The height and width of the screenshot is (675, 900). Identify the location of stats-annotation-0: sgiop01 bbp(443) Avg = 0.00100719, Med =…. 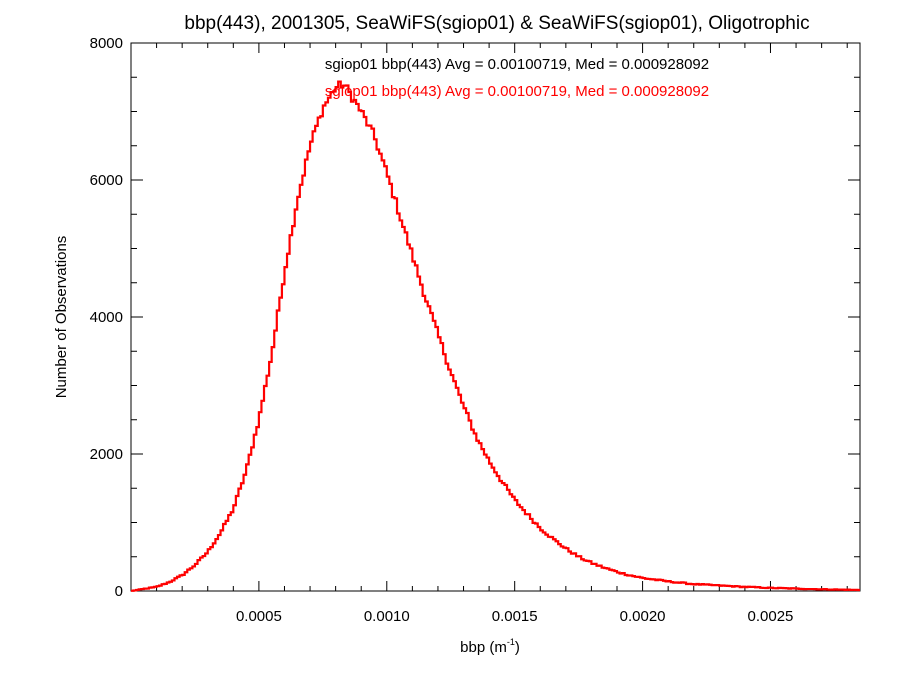
(517, 64).